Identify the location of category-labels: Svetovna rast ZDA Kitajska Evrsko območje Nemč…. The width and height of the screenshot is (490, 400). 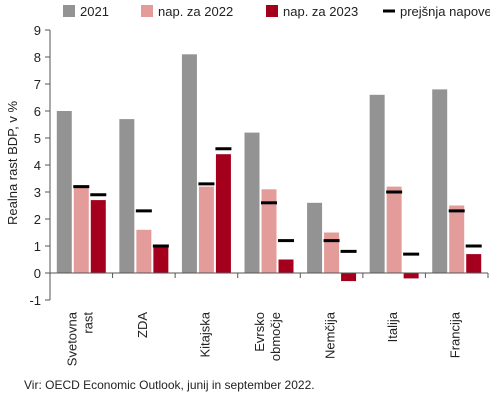
(263, 338).